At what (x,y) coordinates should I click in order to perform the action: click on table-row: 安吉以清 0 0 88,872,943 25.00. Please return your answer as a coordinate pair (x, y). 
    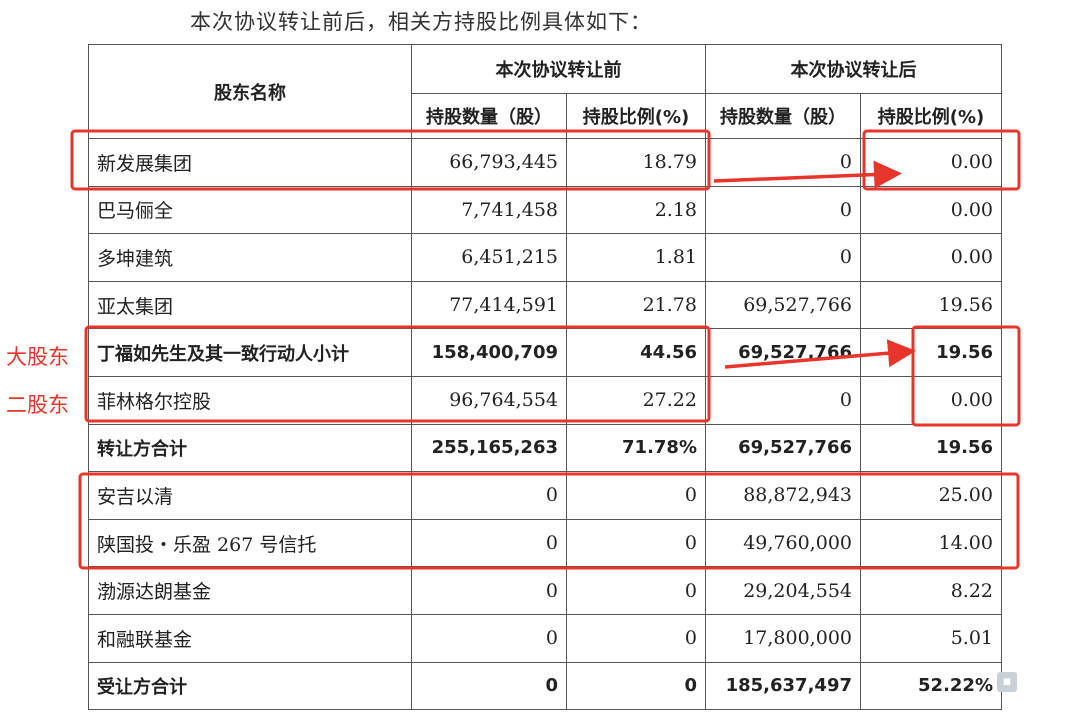
    Looking at the image, I should click on (545, 495).